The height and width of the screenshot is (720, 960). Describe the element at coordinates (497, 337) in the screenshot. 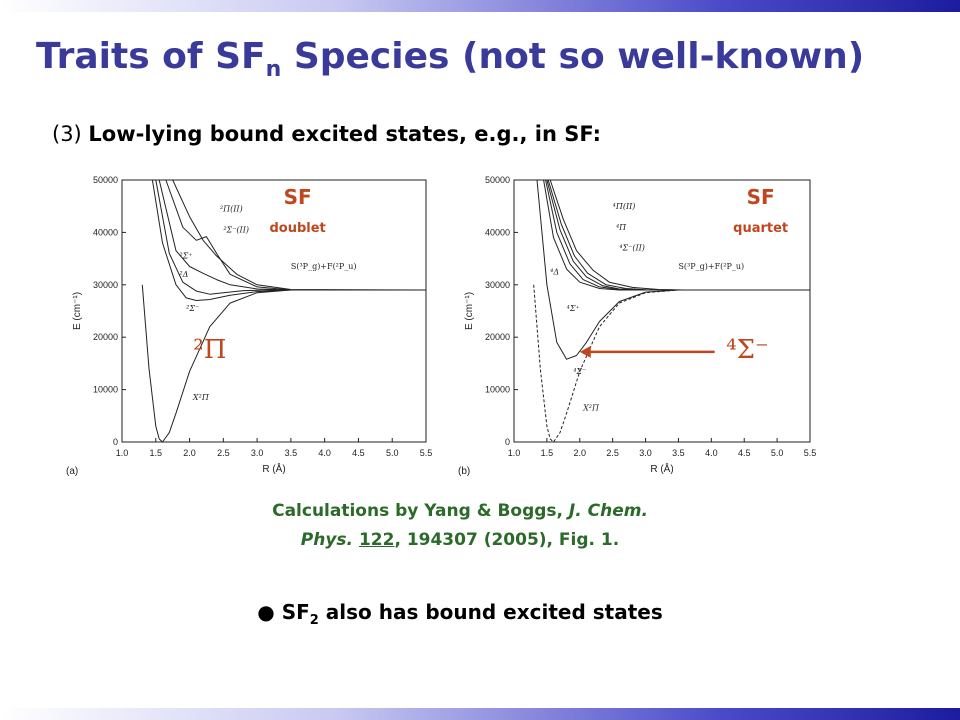

I see `panel-b-y-tick-label: 20000` at that location.